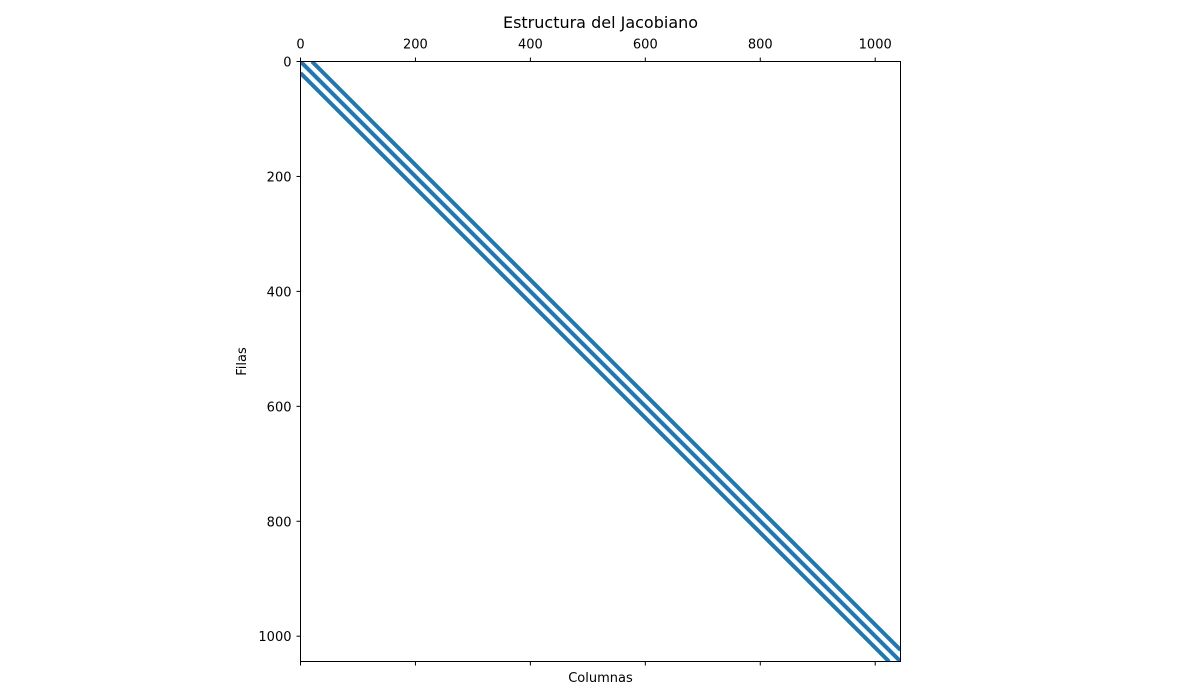 Image resolution: width=1200 pixels, height=700 pixels. What do you see at coordinates (279, 350) in the screenshot?
I see `y-axis-ticks: 0 200 400 600 800 1000` at bounding box center [279, 350].